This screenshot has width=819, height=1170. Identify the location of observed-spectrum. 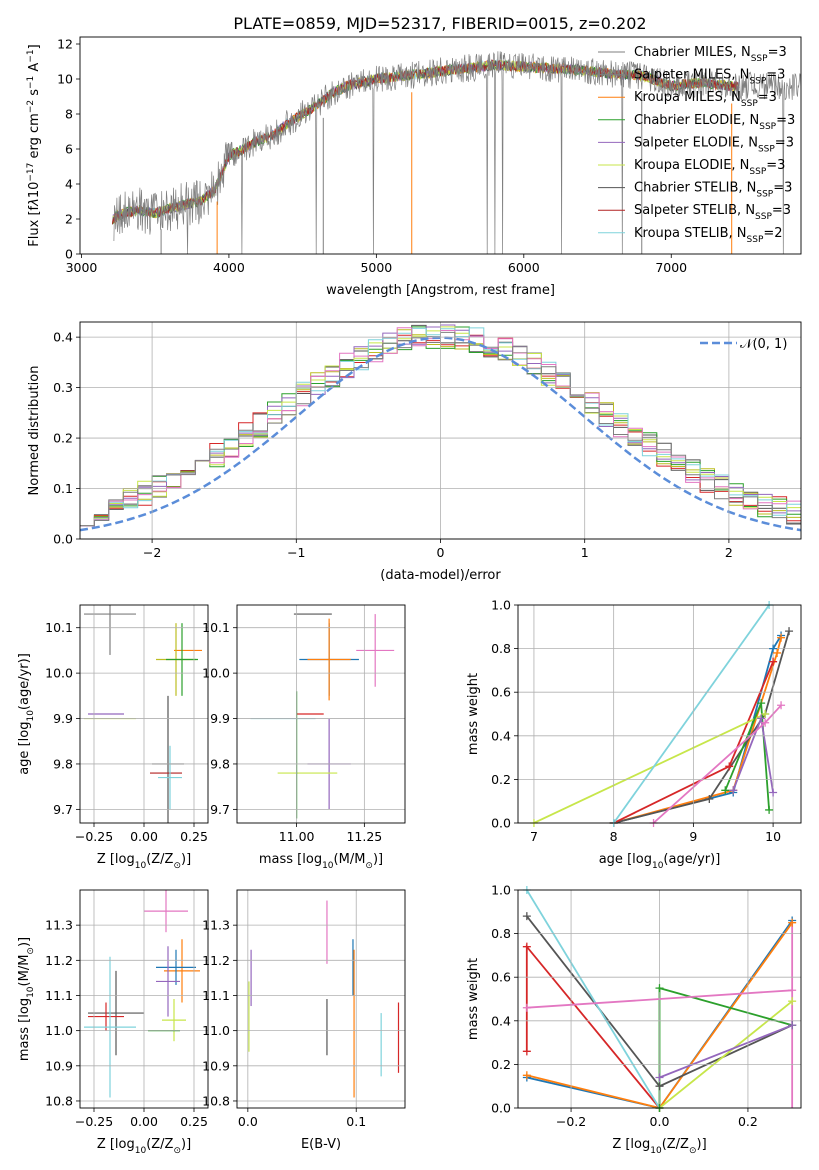
(457, 152).